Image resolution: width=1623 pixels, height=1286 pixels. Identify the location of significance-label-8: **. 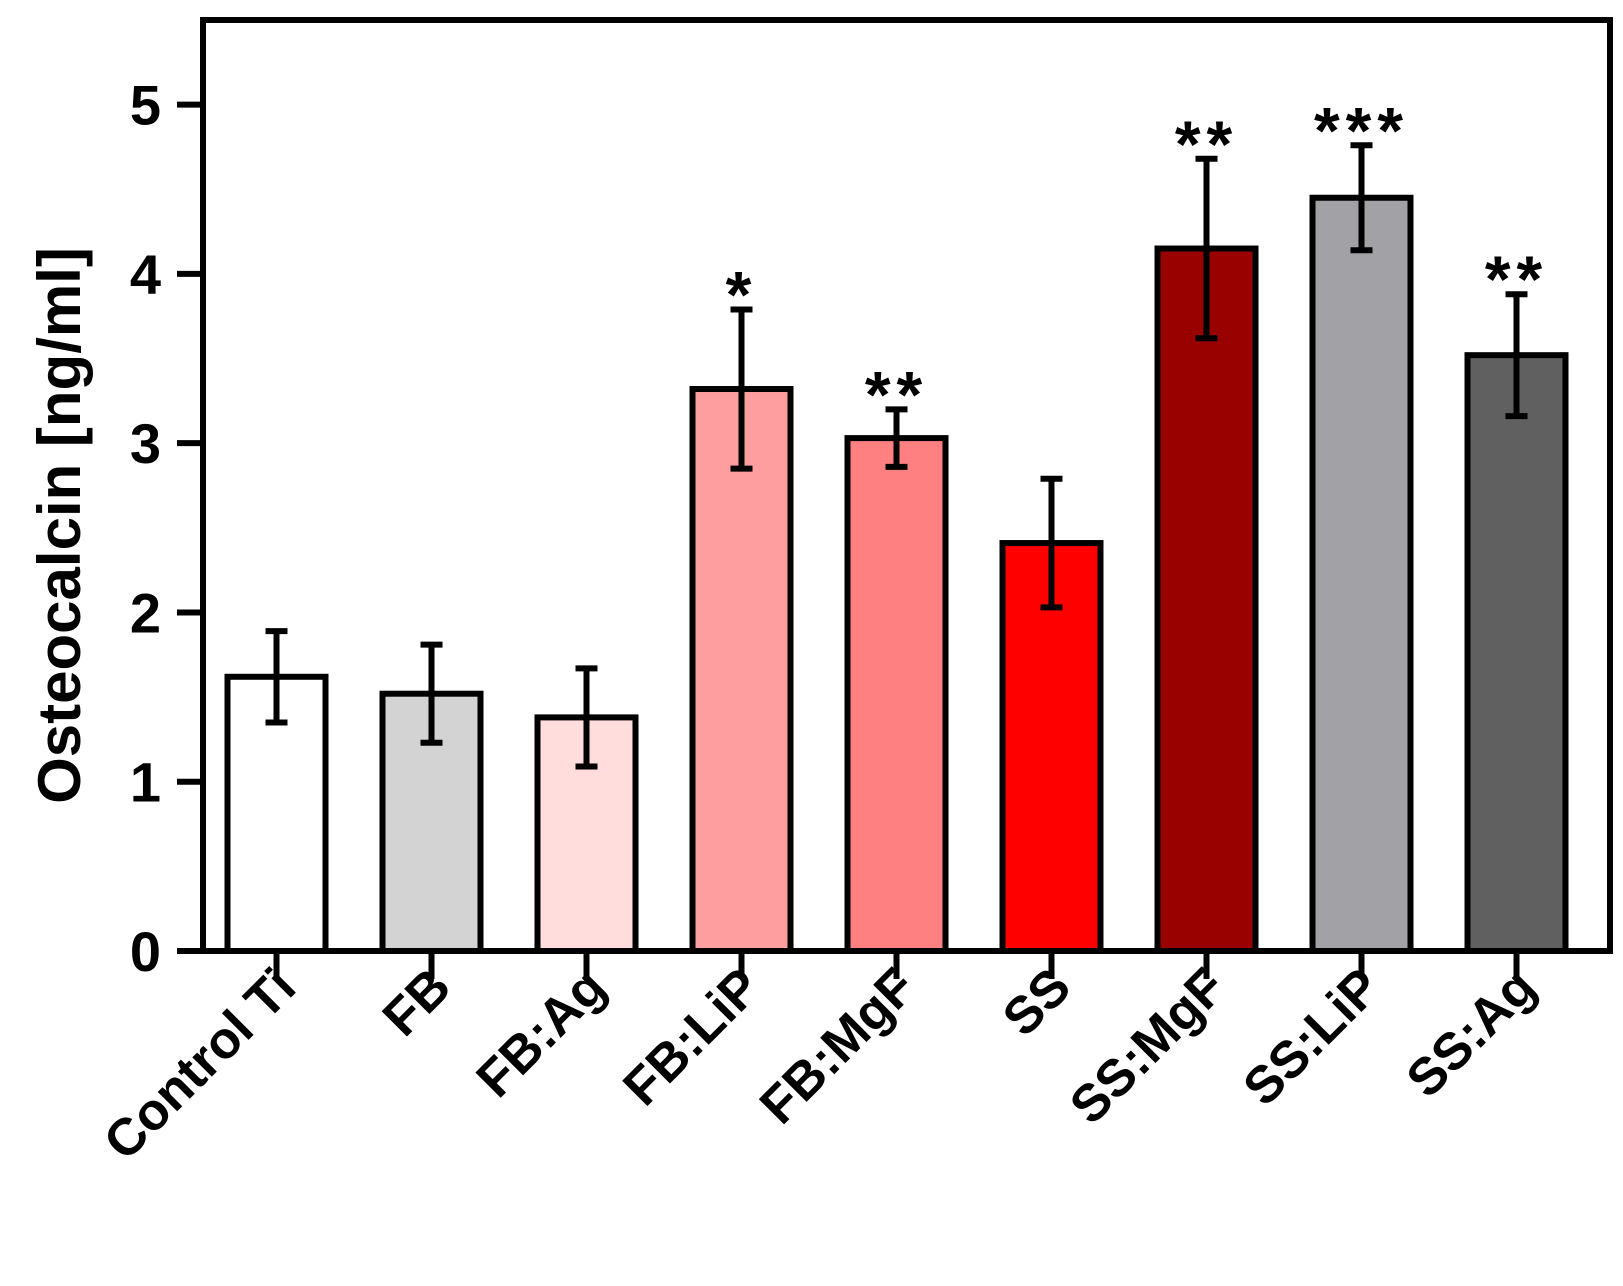
(1516, 279).